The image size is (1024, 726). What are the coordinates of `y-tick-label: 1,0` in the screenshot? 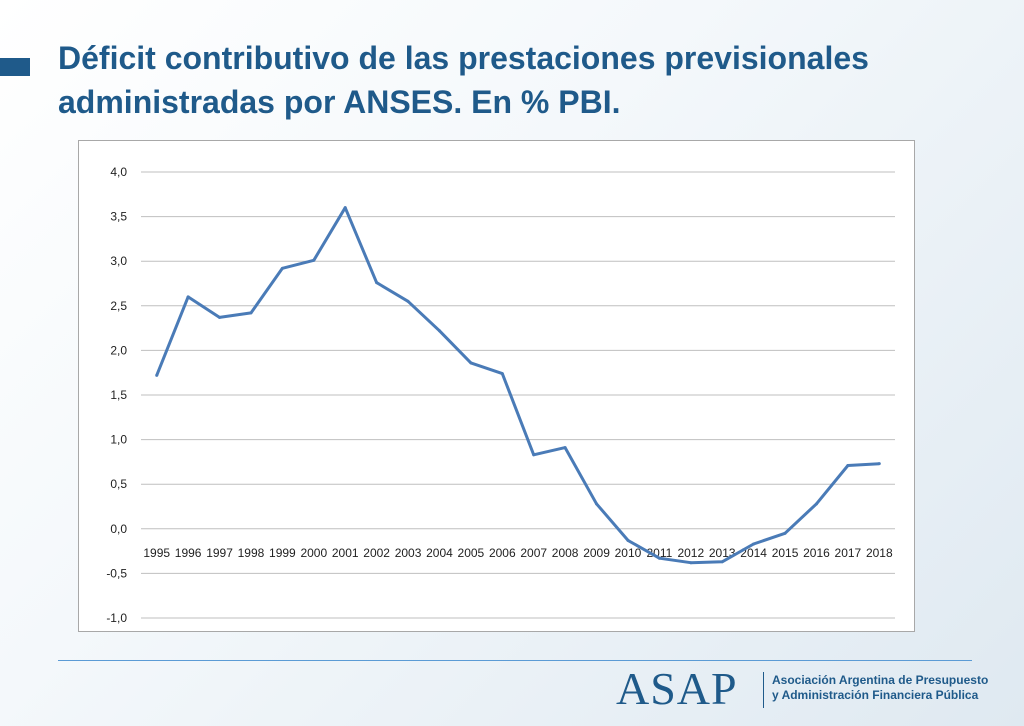 It's located at (118, 440).